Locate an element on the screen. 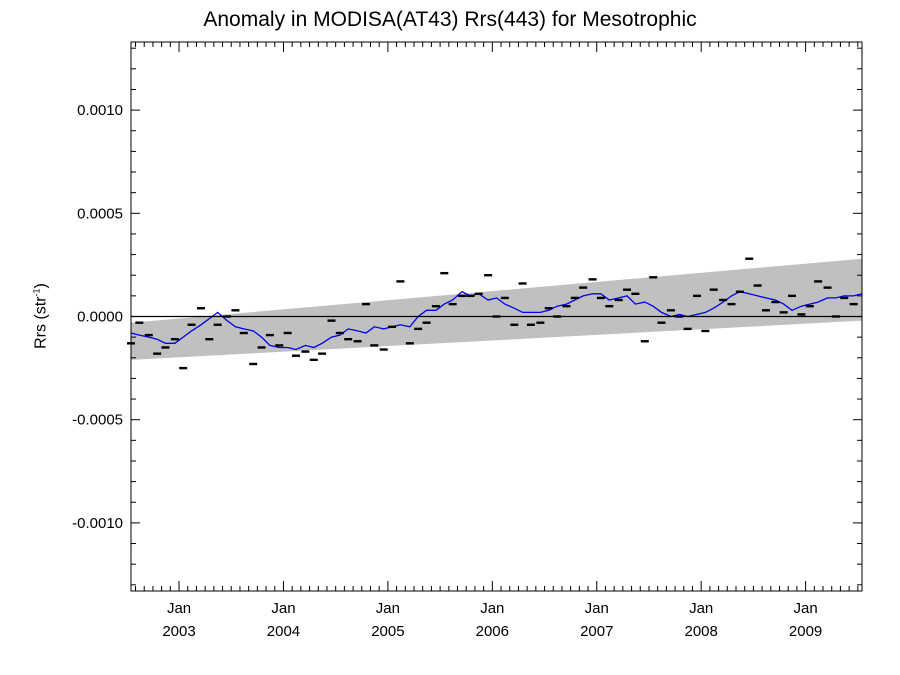 The width and height of the screenshot is (900, 675). x-tick-year-label: 2009 is located at coordinates (805, 631).